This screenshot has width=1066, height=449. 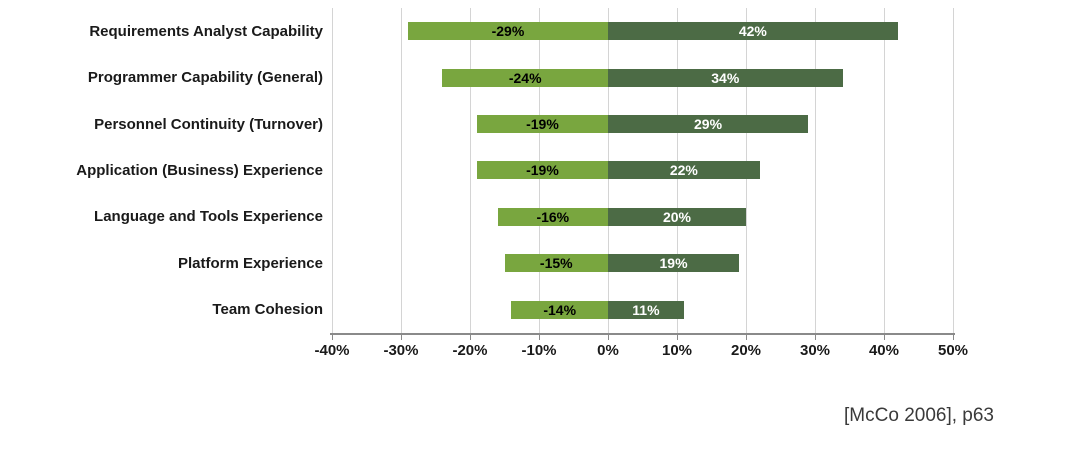 I want to click on category-label: Programmer Capability (General), so click(x=205, y=78).